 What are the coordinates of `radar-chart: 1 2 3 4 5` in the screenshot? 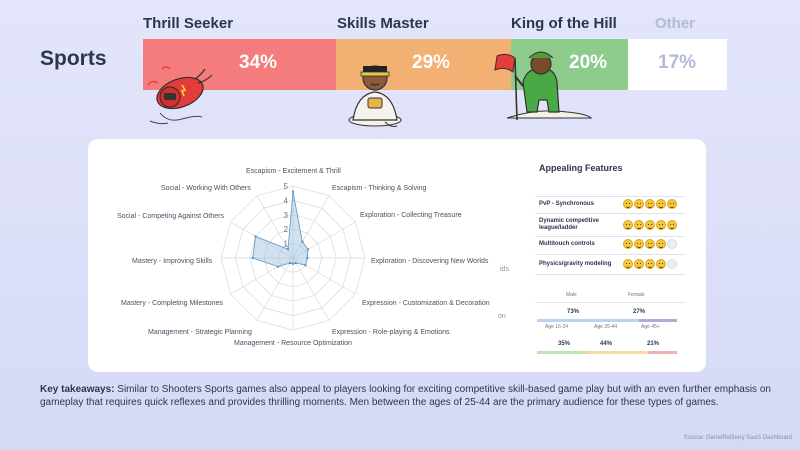 It's located at (293, 256).